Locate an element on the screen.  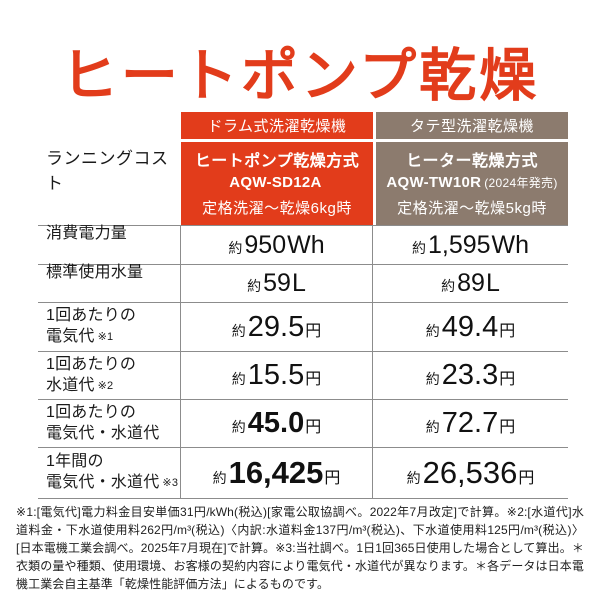
model-number-line: AQW-SD12A is located at coordinates (276, 182).